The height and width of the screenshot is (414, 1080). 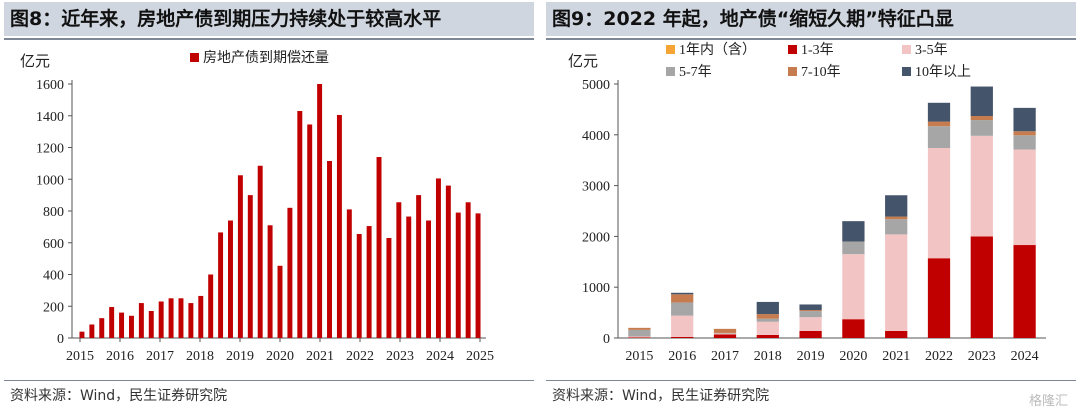 I want to click on right-x-tick-label: 2023, so click(x=982, y=356).